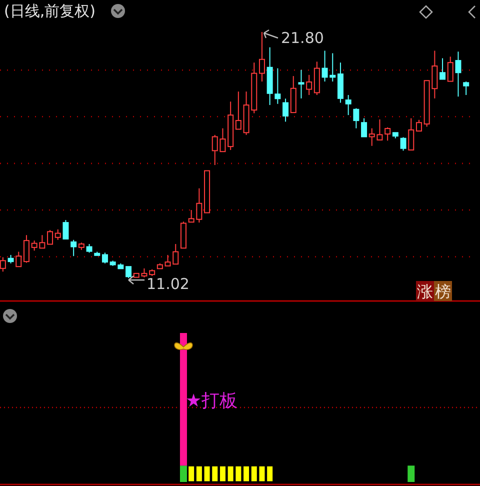  Describe the element at coordinates (50, 11) in the screenshot. I see `chart-title: (日线,前复权)` at that location.